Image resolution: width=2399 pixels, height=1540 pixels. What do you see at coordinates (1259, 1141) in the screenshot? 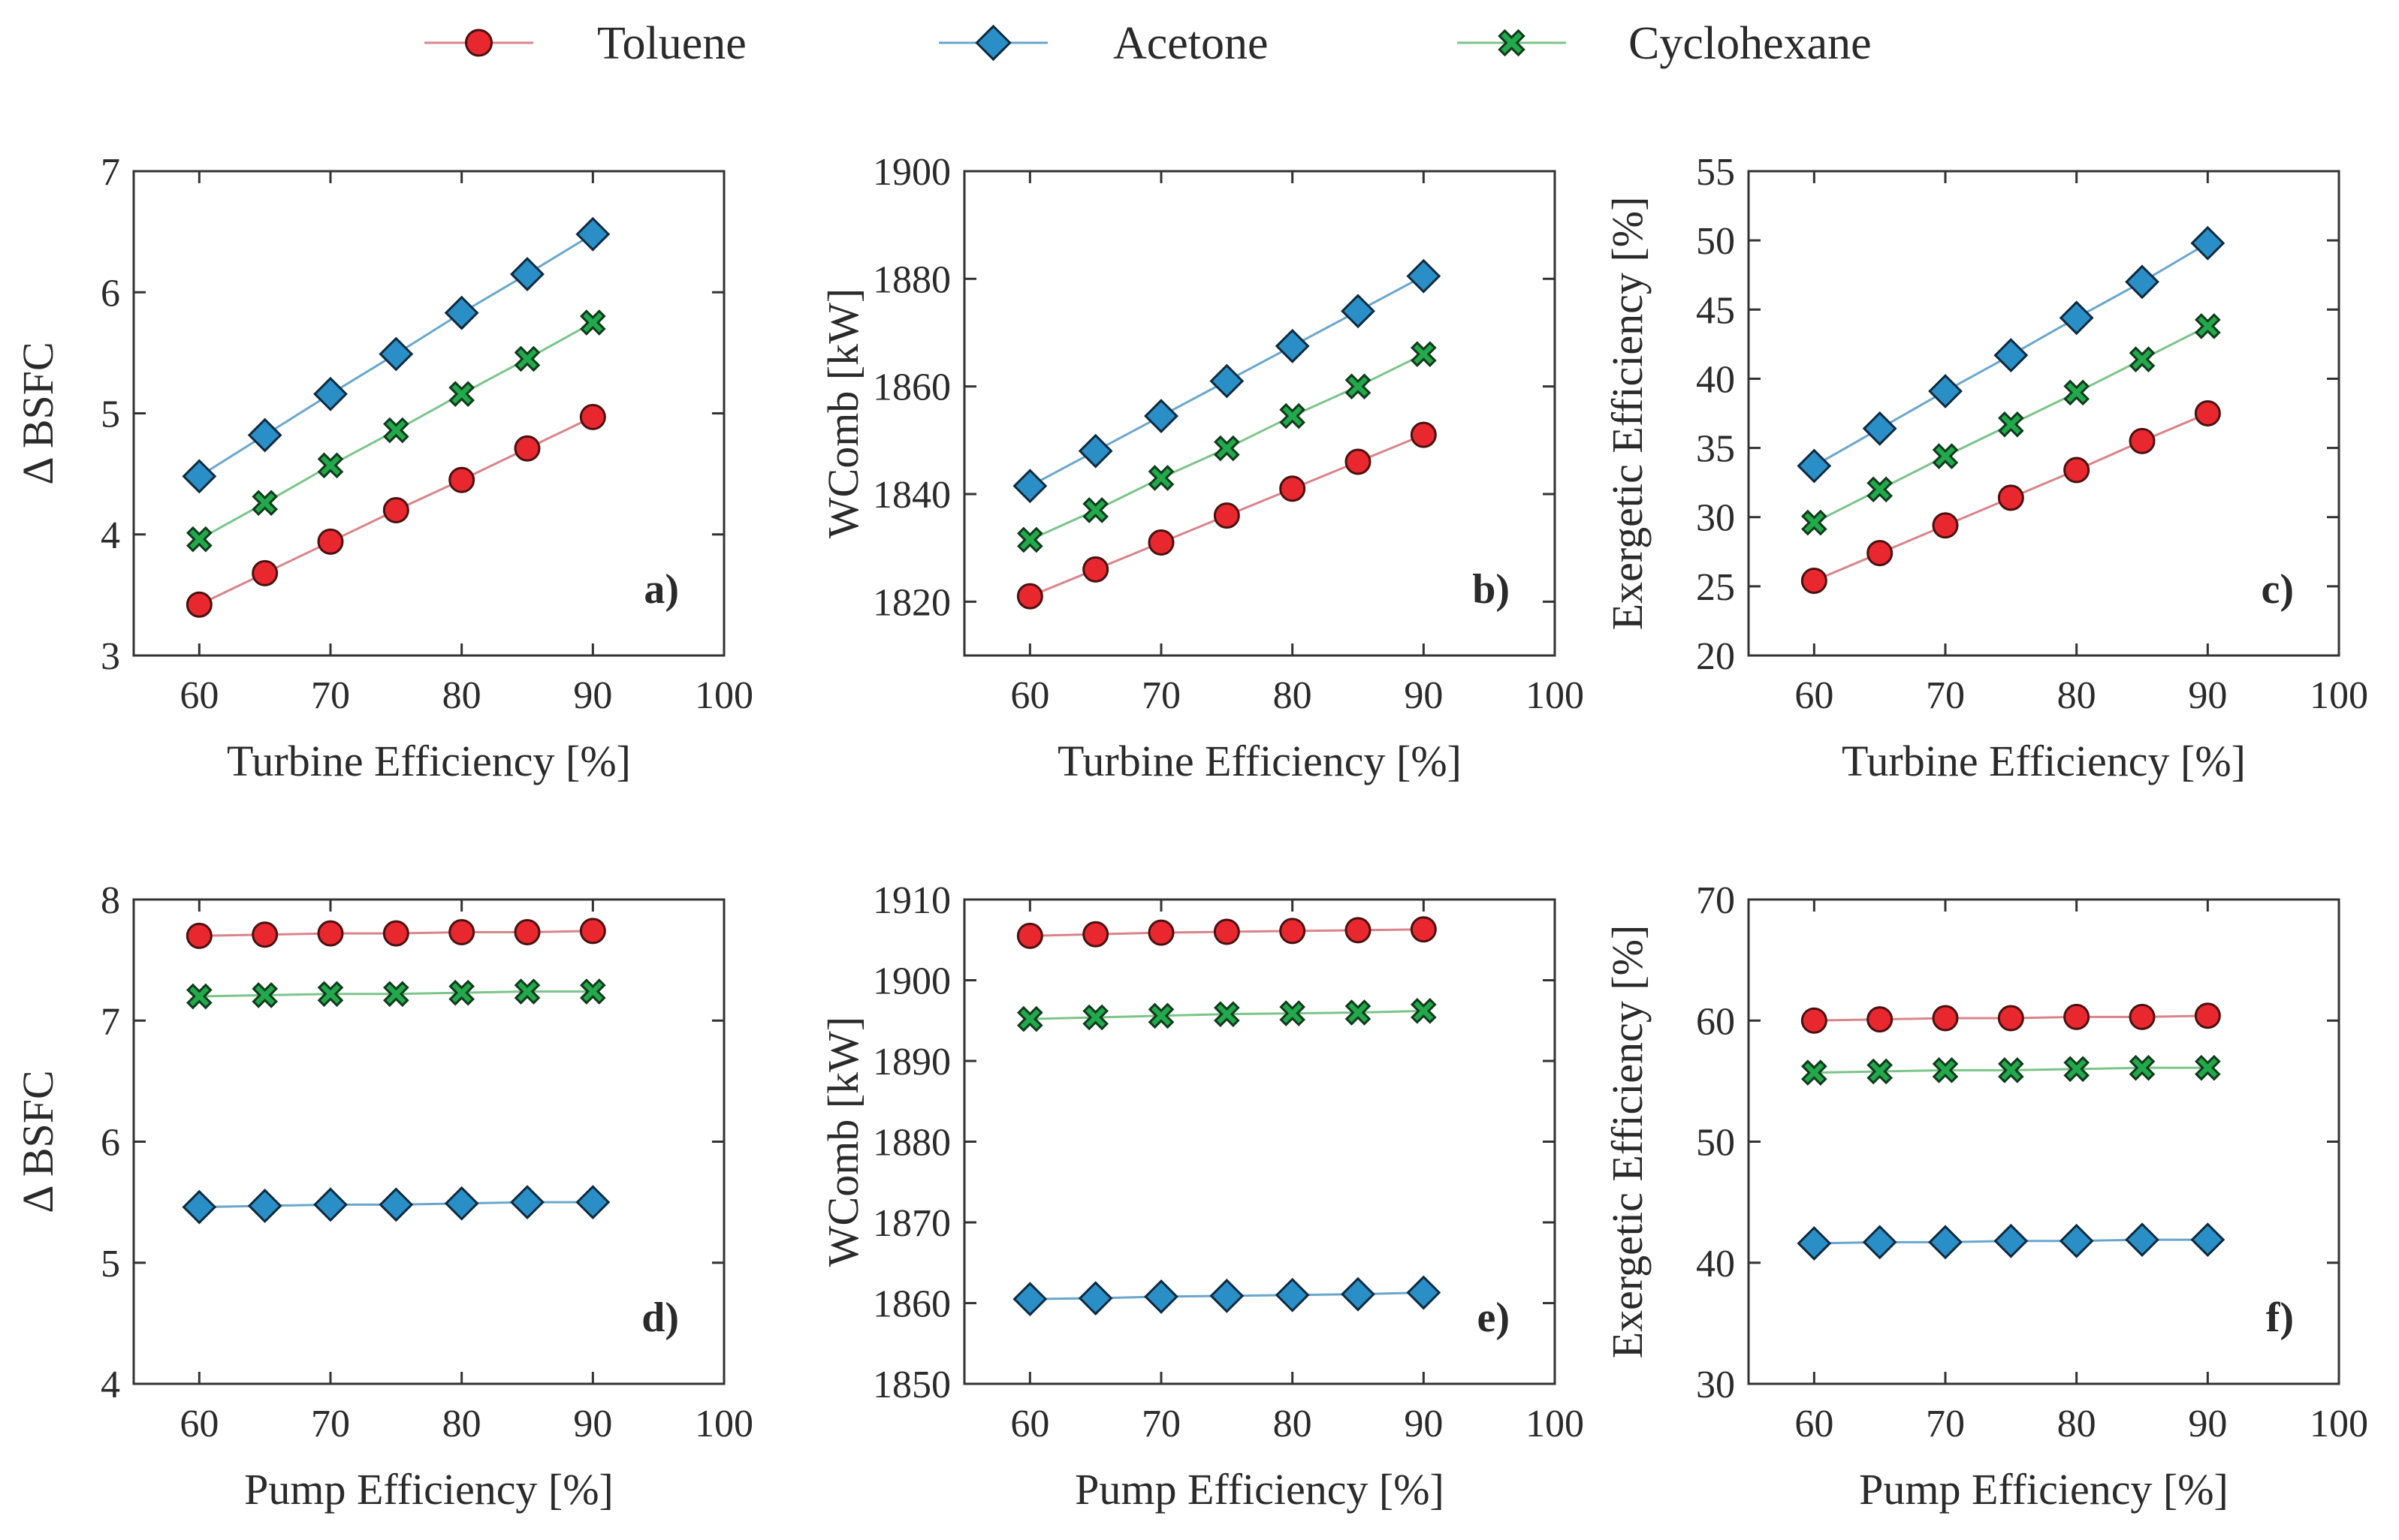
I see `plot-frame-e` at bounding box center [1259, 1141].